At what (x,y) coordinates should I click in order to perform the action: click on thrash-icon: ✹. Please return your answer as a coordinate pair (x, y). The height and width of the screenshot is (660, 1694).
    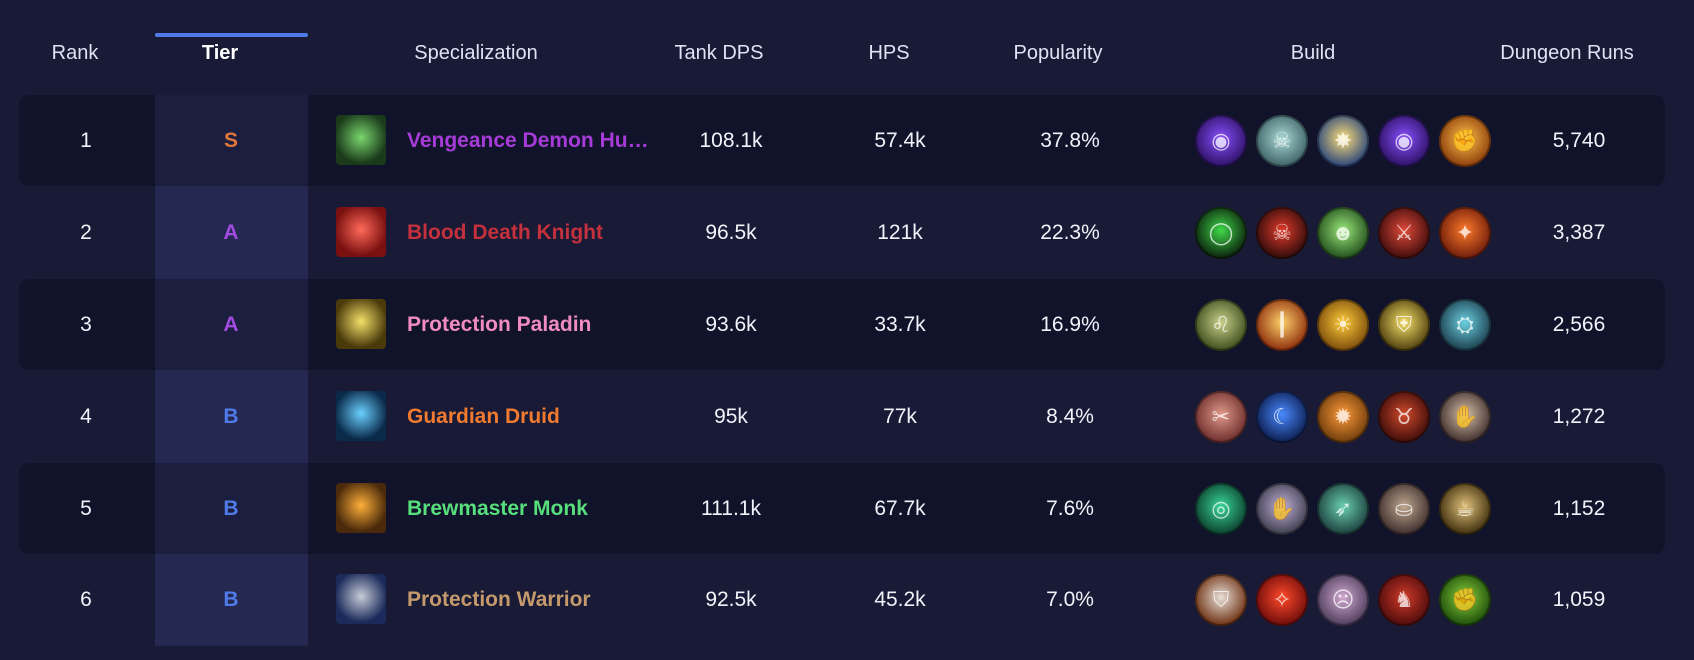
    Looking at the image, I should click on (1343, 417).